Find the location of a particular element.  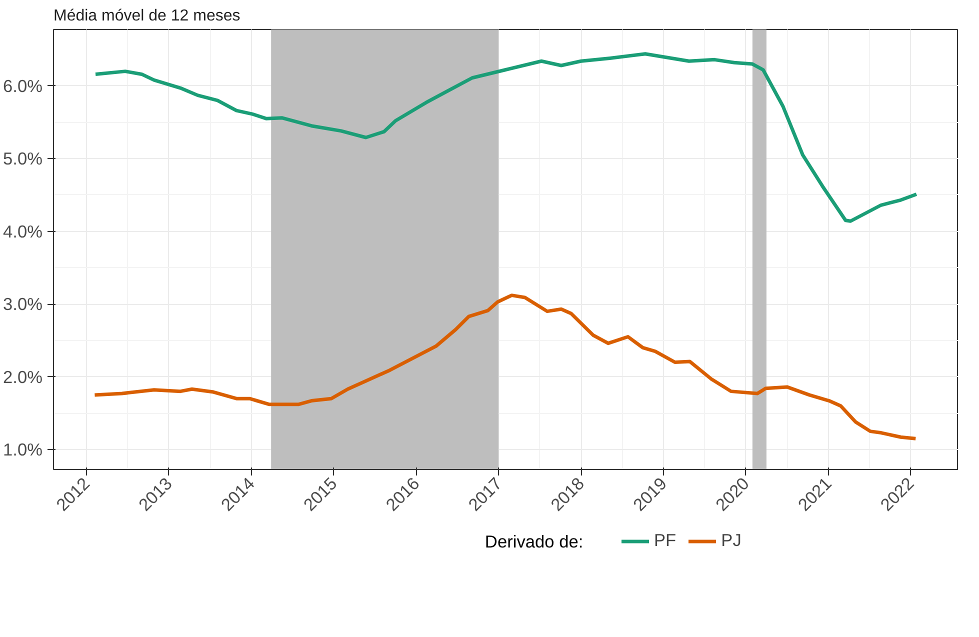

chart-subtitle: Média móvel de 12 meses is located at coordinates (147, 16).